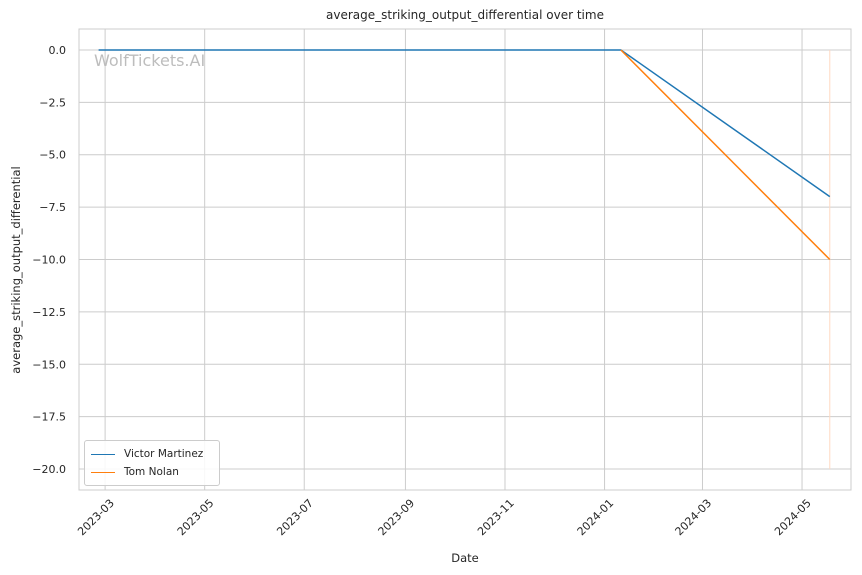  What do you see at coordinates (52, 102) in the screenshot?
I see `y-tick-label: −2.5` at bounding box center [52, 102].